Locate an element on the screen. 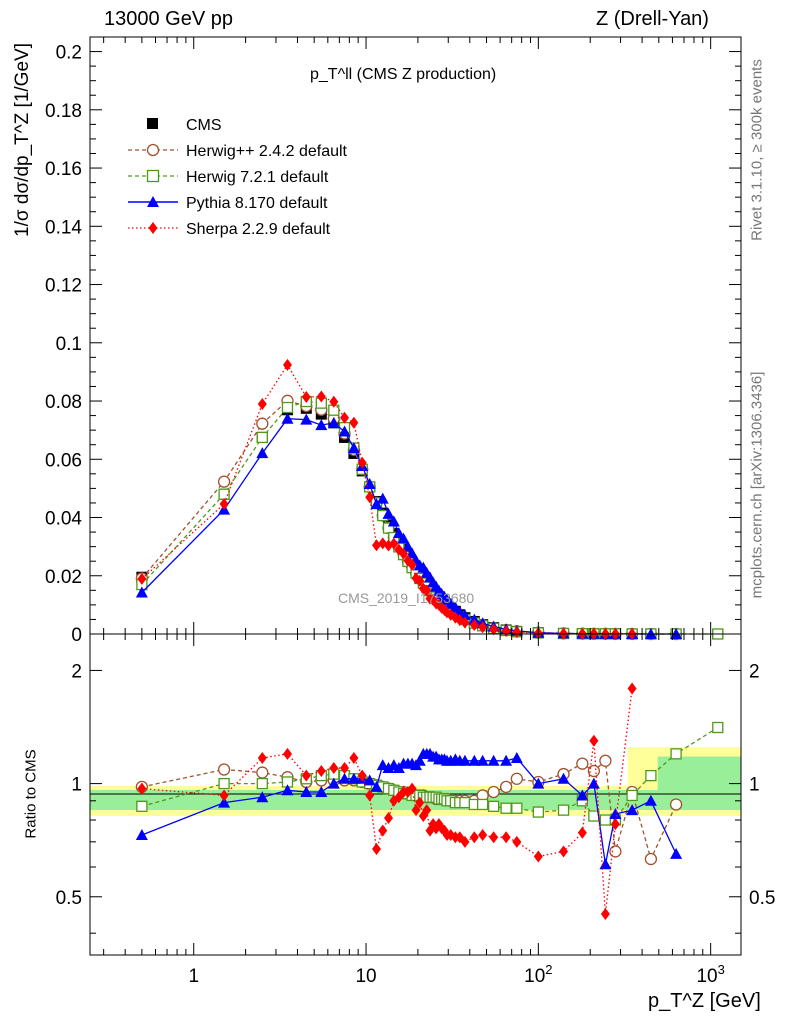 The height and width of the screenshot is (1024, 786). x-tick-label: 1 is located at coordinates (193, 976).